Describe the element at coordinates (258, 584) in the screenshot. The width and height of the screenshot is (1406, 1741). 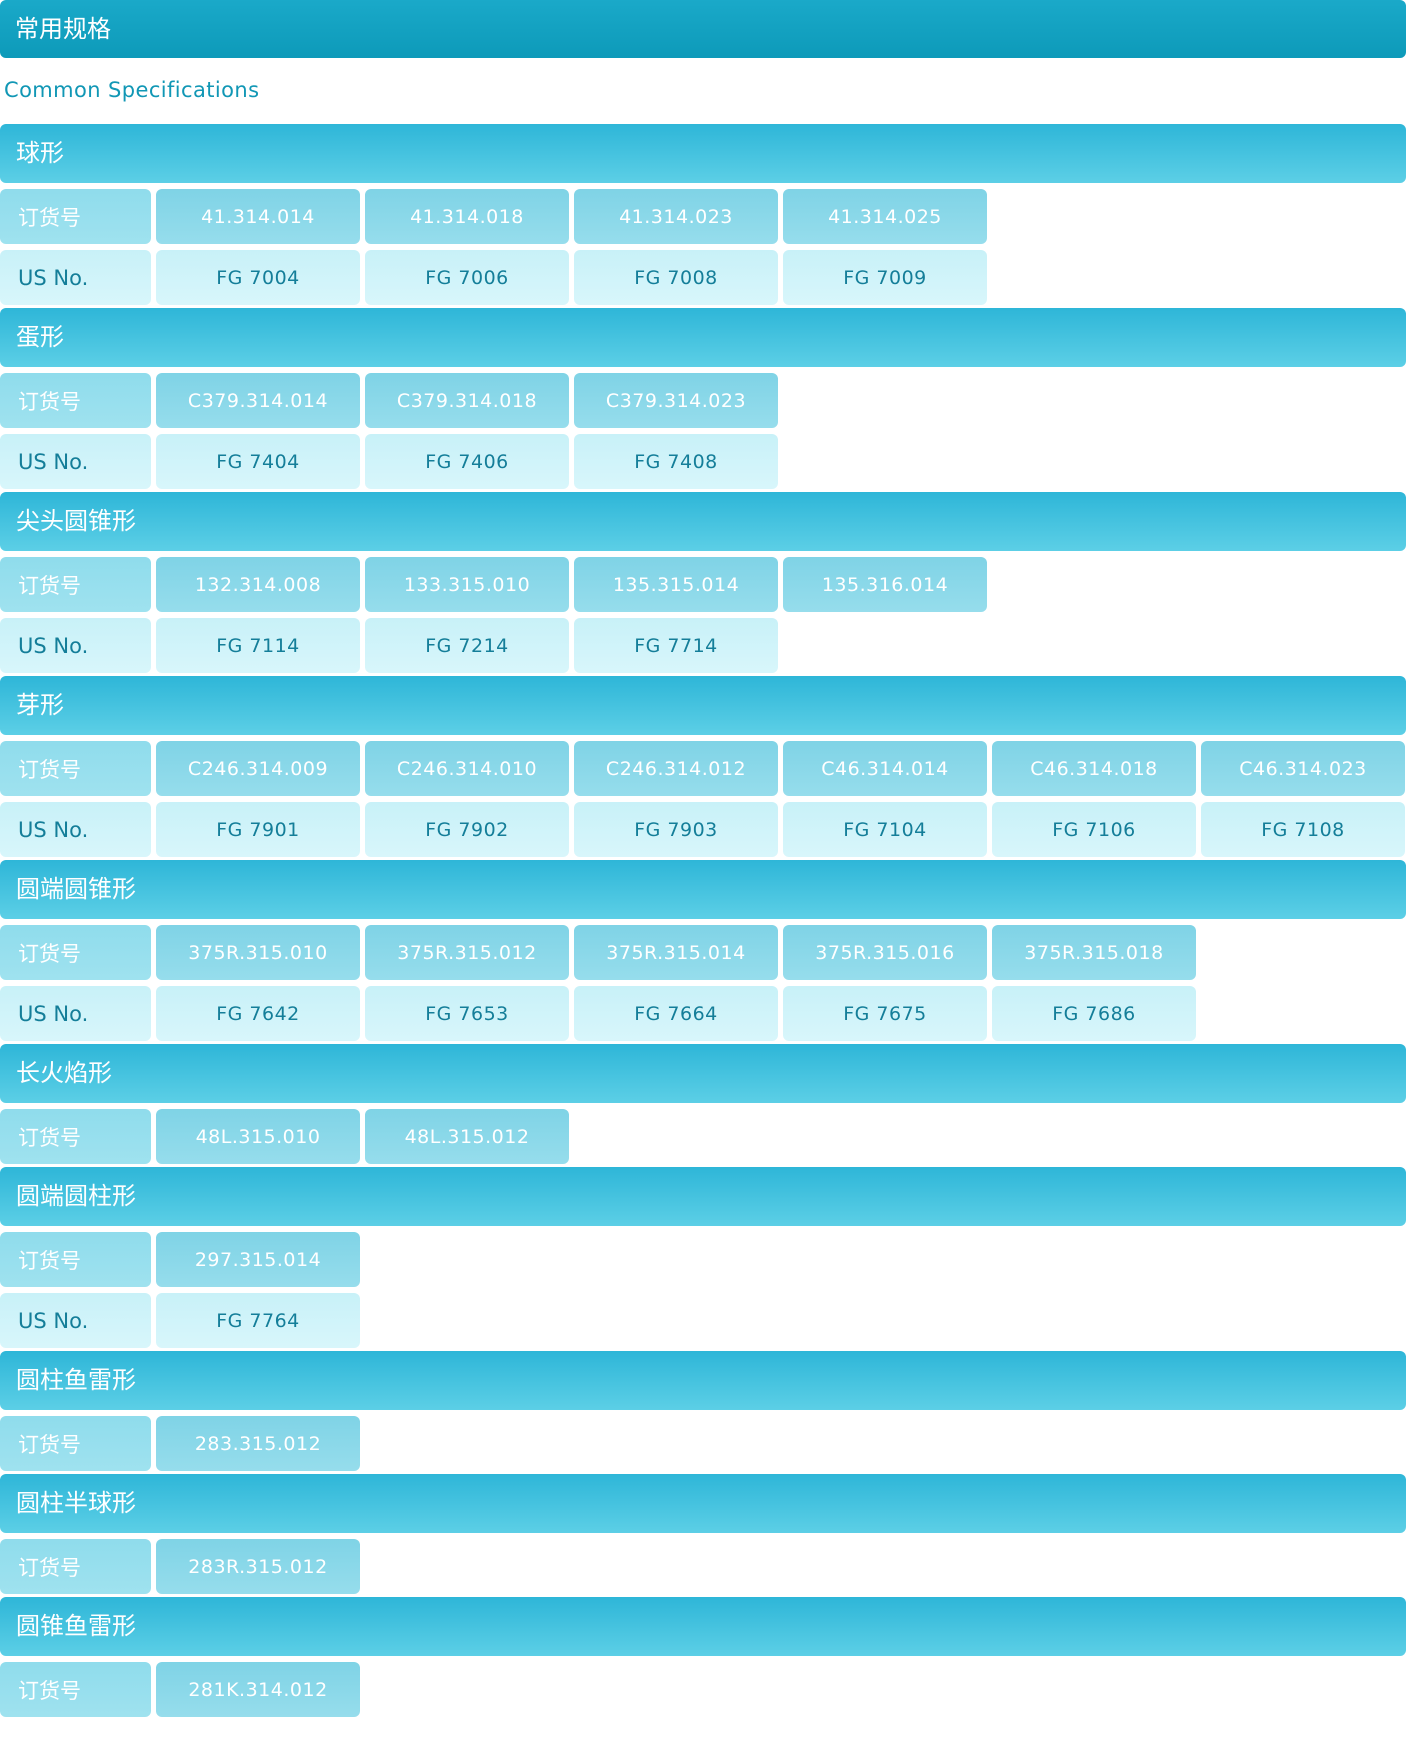
I see `order-number-cell: 132.314.008` at that location.